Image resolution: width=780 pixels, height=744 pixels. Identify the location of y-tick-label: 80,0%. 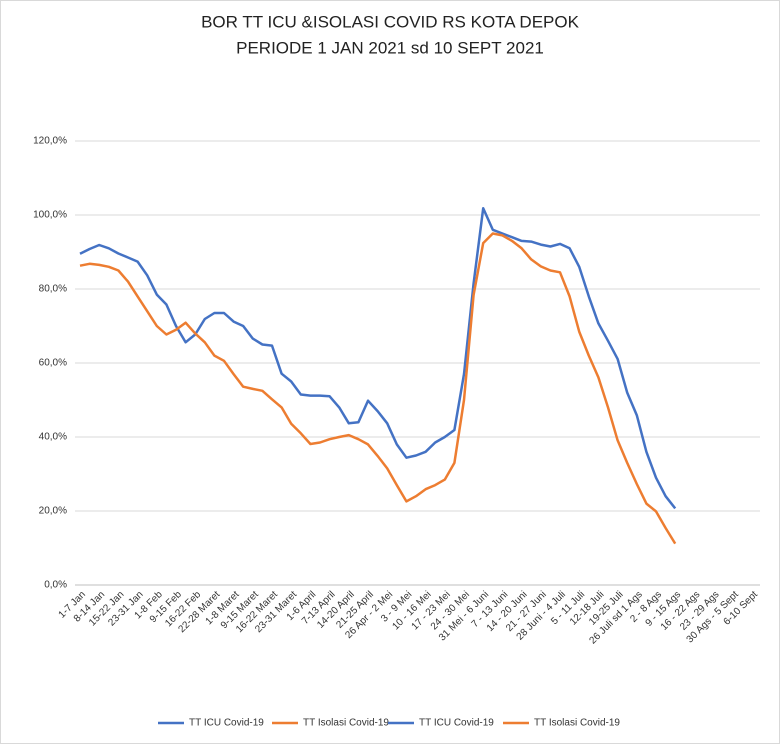
(53, 289).